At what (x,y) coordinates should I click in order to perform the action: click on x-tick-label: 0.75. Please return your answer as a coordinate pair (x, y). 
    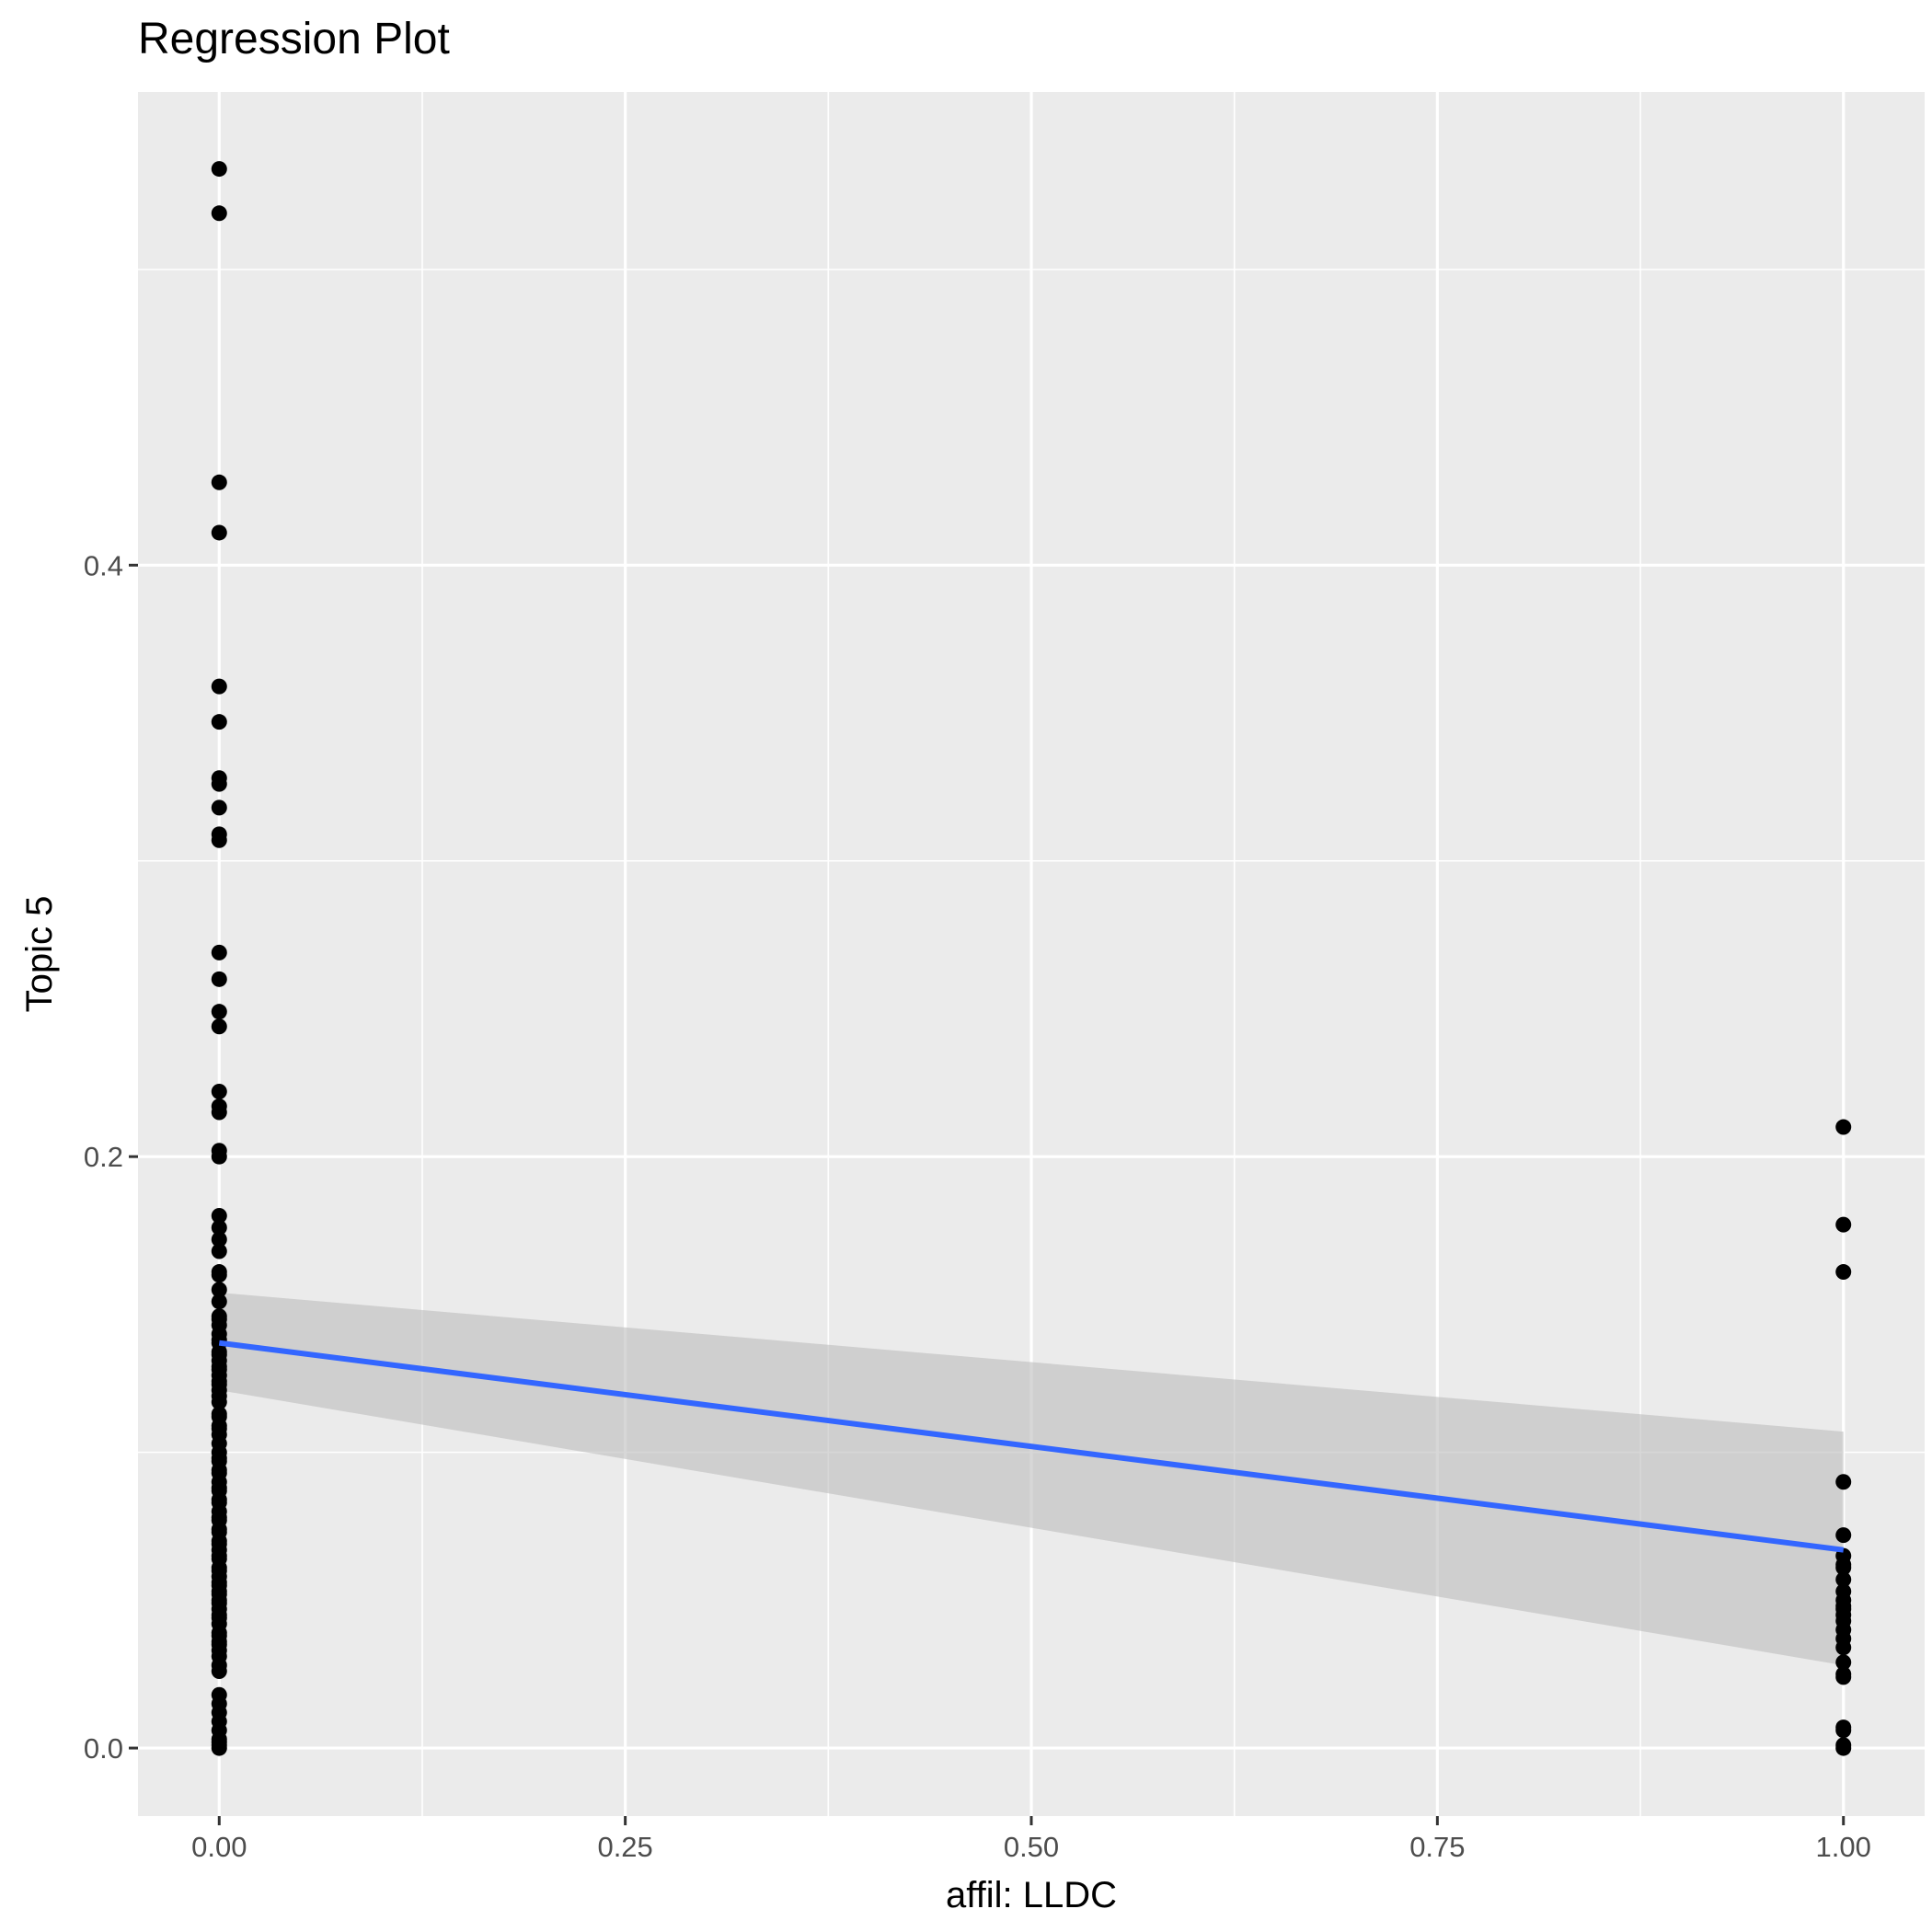
    Looking at the image, I should click on (1437, 1847).